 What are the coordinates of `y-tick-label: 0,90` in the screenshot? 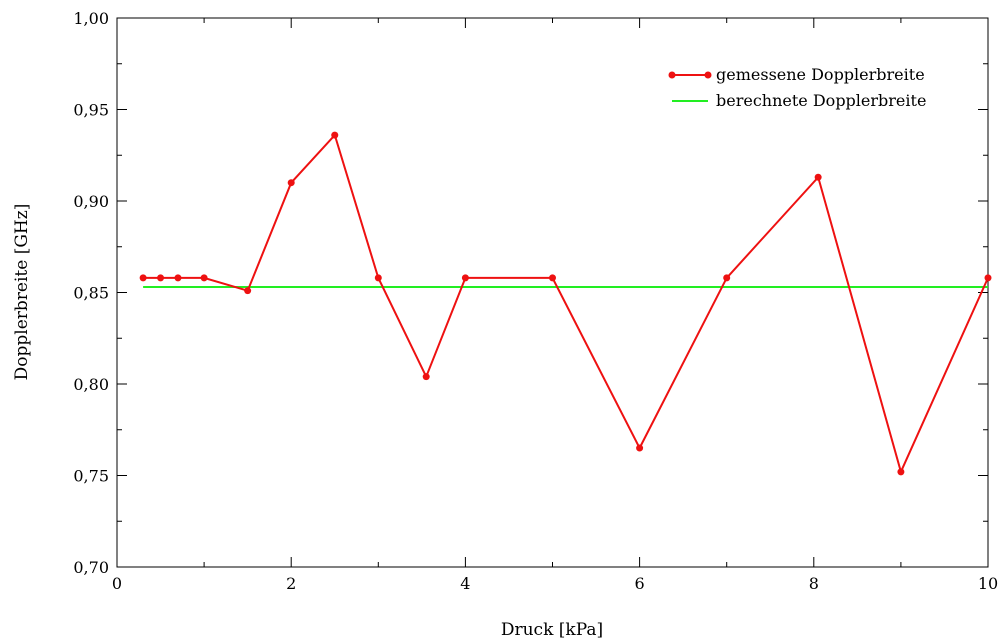 It's located at (91, 201).